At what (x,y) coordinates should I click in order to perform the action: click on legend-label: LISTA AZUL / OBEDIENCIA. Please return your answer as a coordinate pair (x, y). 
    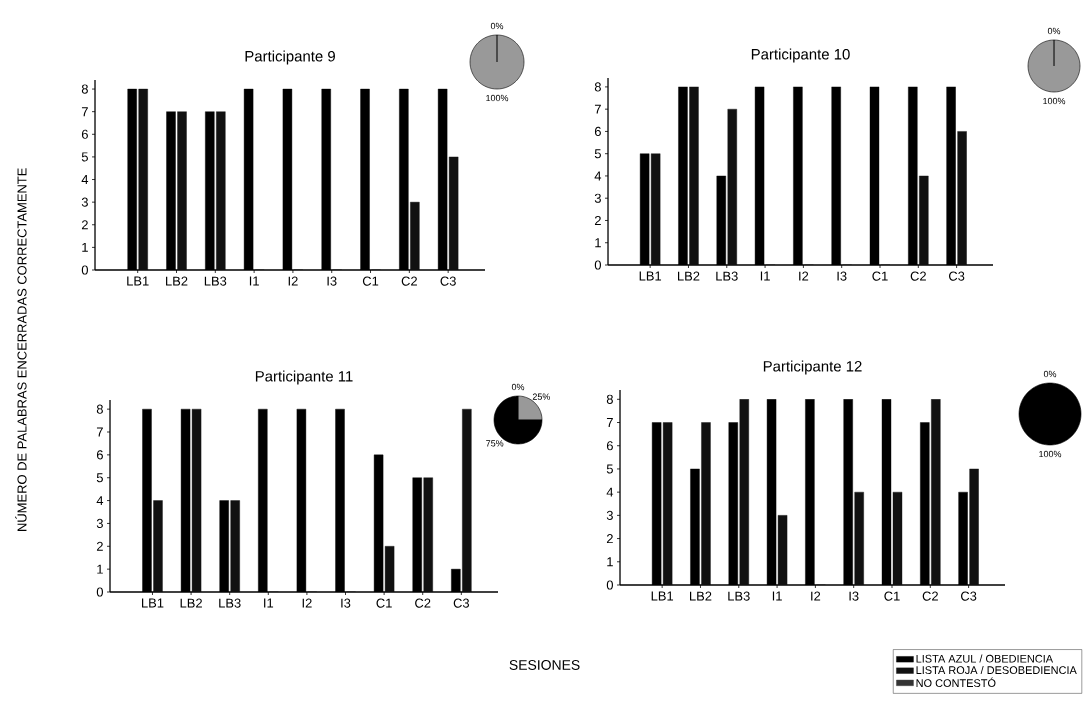
    Looking at the image, I should click on (985, 658).